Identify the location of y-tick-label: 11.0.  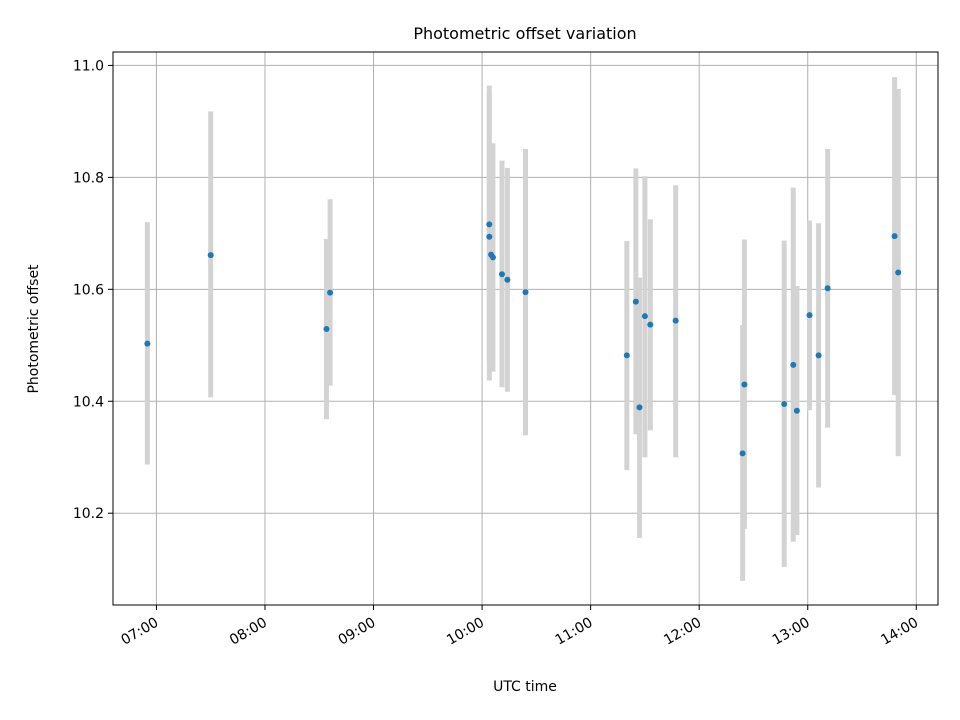
(88, 66).